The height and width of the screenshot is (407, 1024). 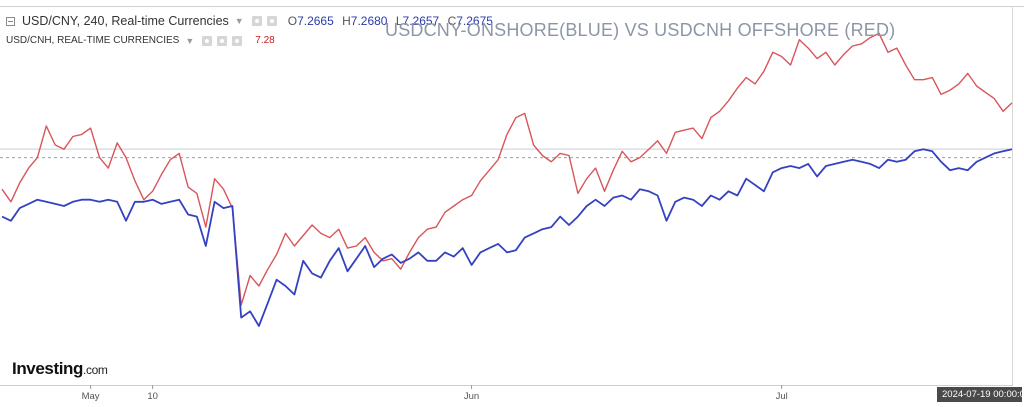 I want to click on compare-symbol-label: USD/CNH, REAL-TIME CURRENCIES, so click(x=93, y=40).